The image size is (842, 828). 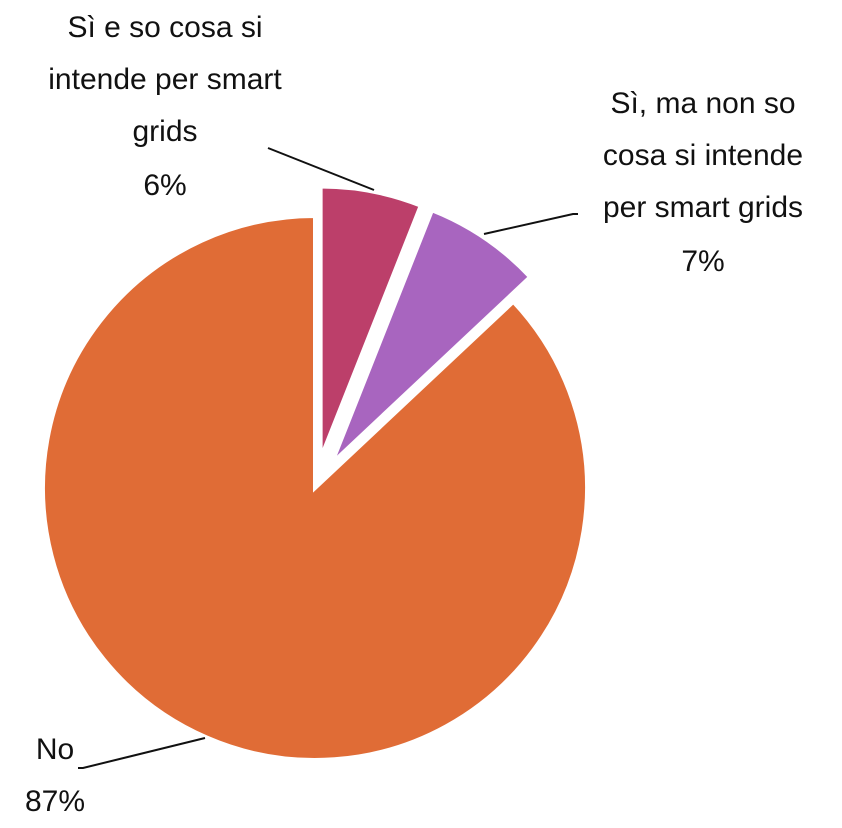 I want to click on slice-value-label: 87%, so click(x=55, y=801).